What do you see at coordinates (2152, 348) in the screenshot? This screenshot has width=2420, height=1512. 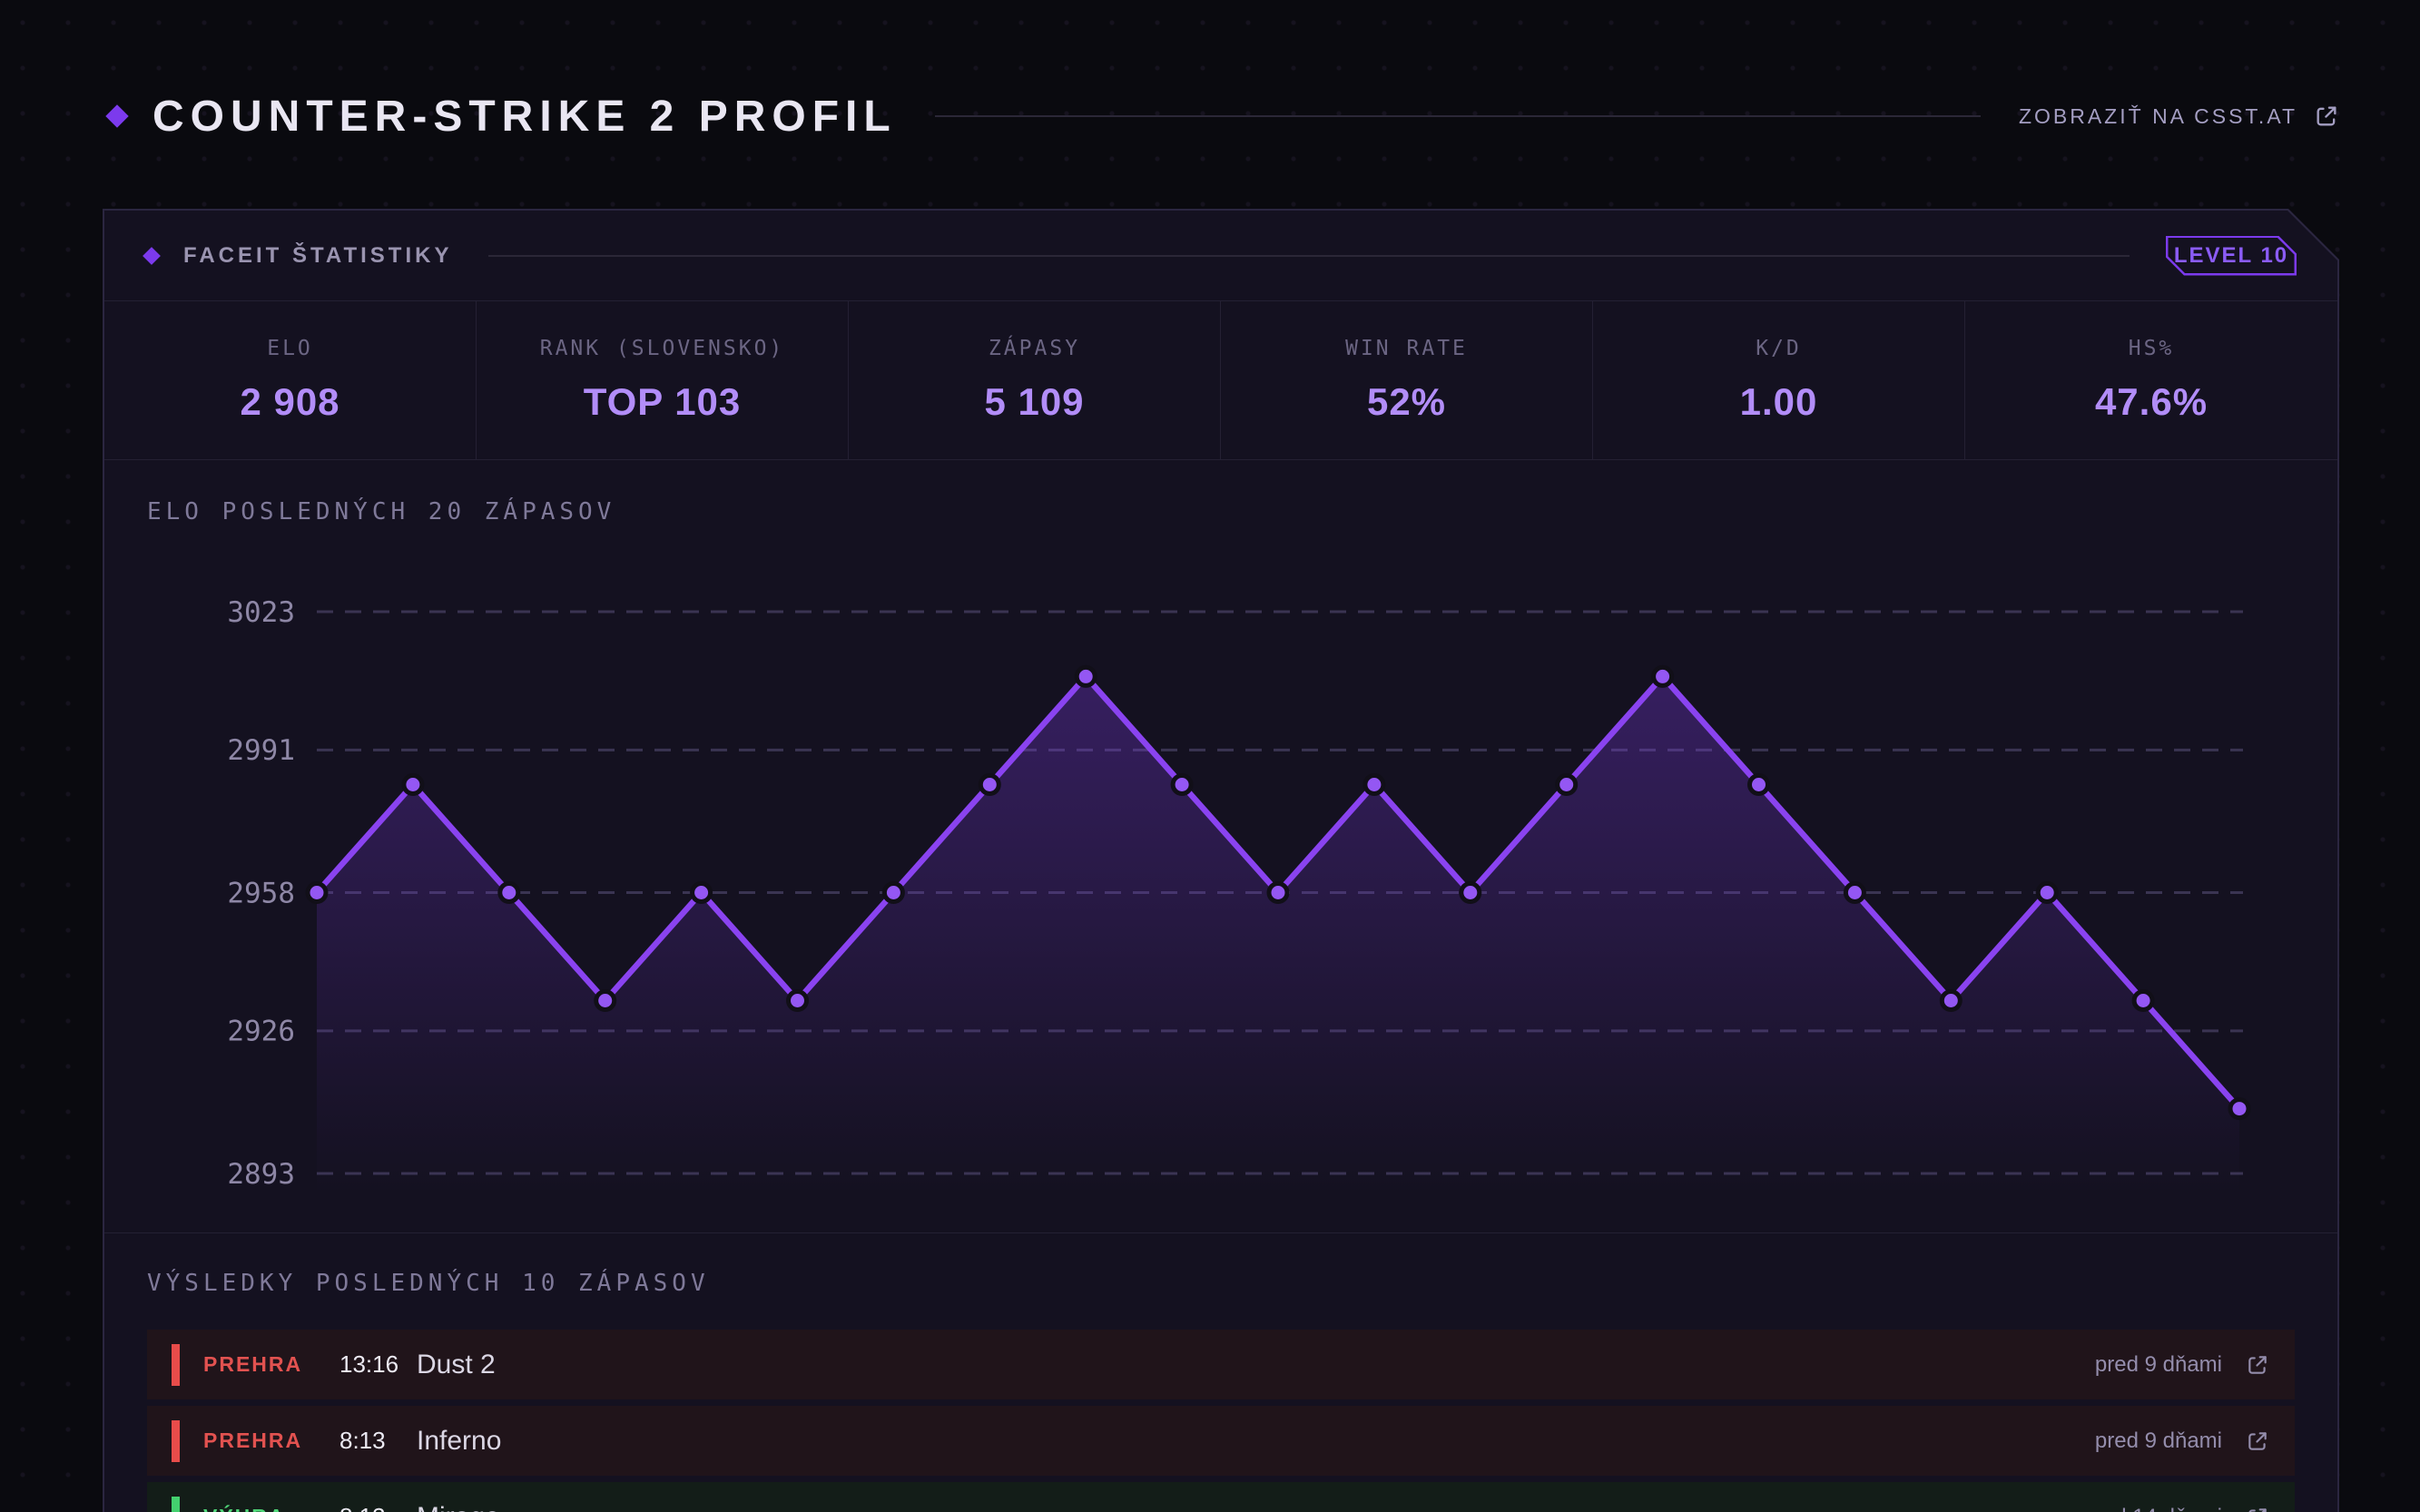 I see `stat-label: HS%` at bounding box center [2152, 348].